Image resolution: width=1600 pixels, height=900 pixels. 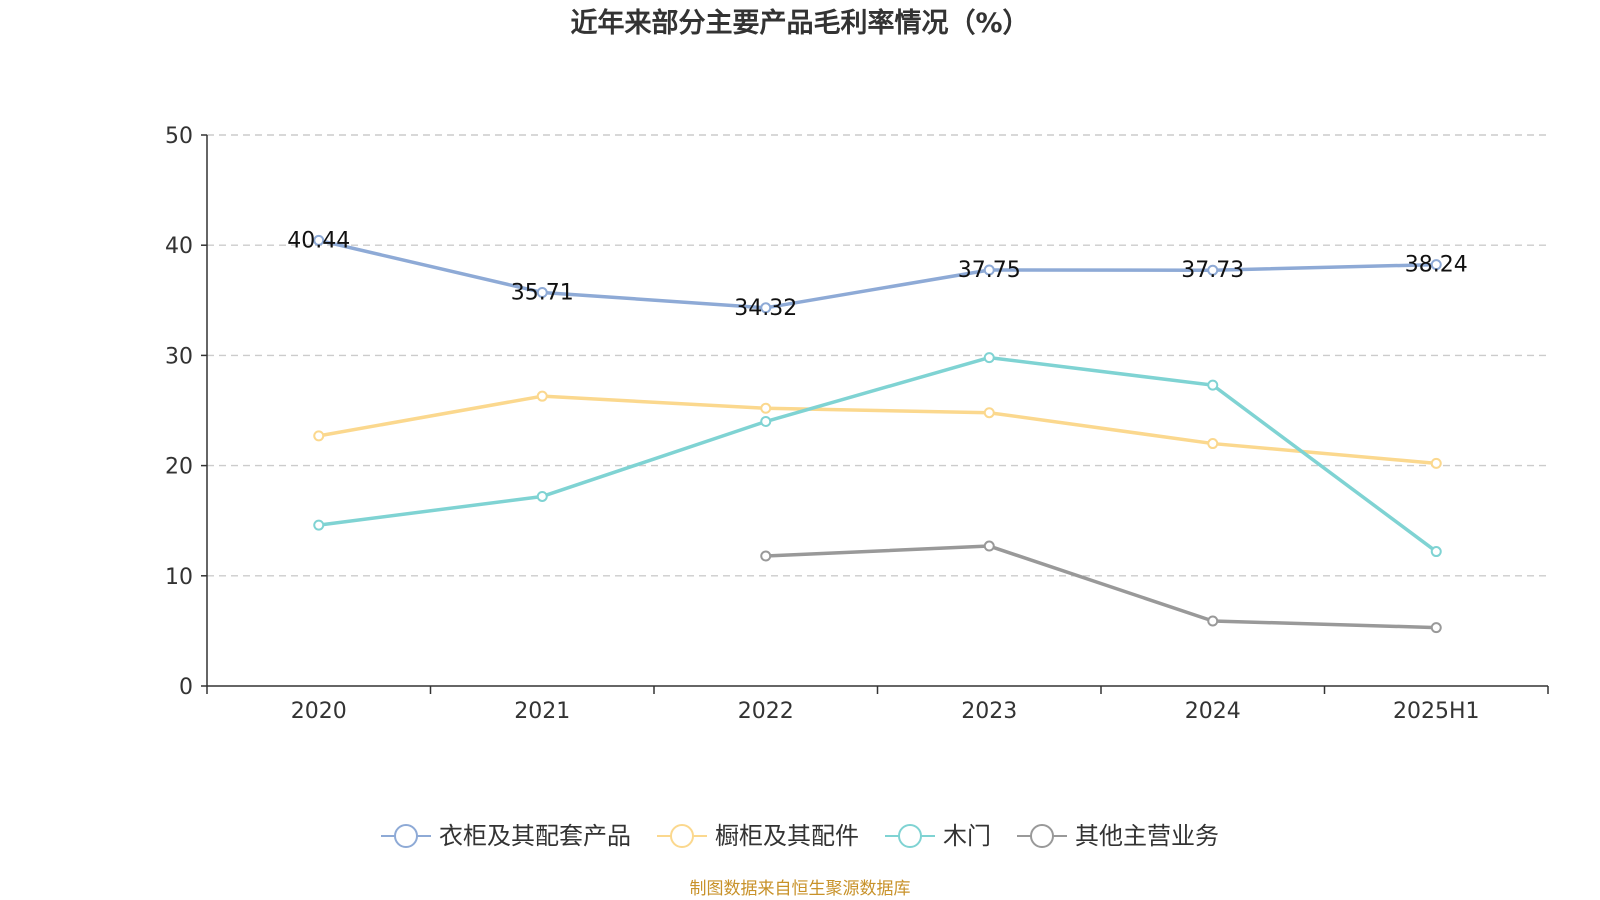 What do you see at coordinates (179, 246) in the screenshot?
I see `y-tick-label-40: 40` at bounding box center [179, 246].